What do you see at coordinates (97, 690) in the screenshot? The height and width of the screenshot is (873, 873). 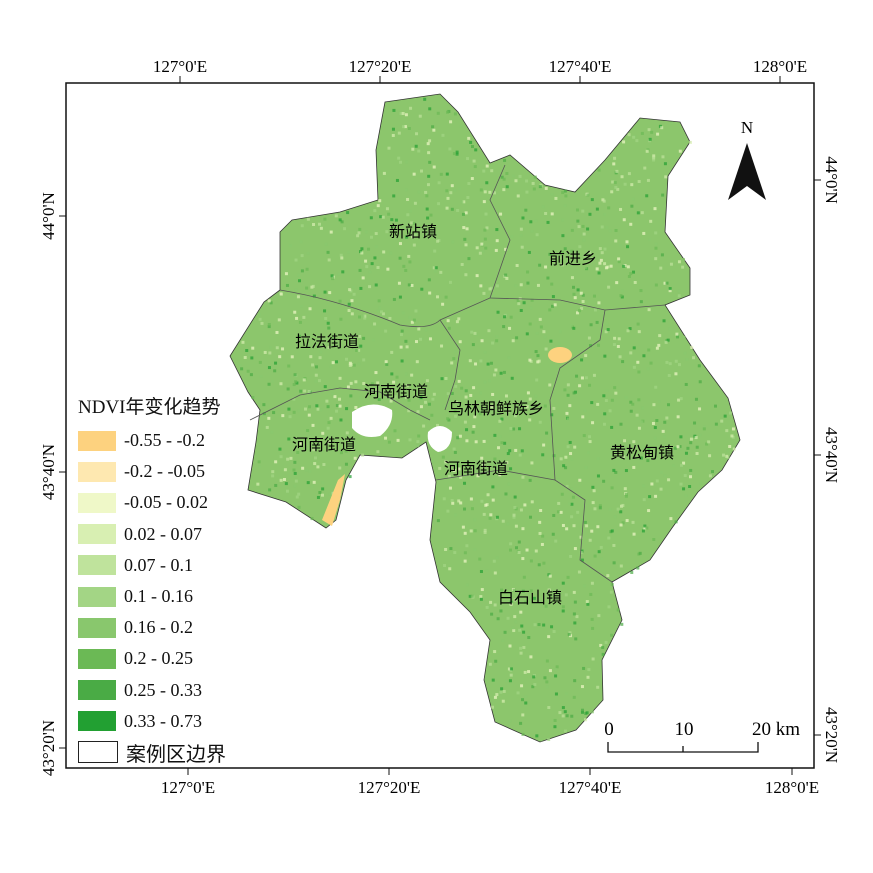 I see `legend-swatch` at bounding box center [97, 690].